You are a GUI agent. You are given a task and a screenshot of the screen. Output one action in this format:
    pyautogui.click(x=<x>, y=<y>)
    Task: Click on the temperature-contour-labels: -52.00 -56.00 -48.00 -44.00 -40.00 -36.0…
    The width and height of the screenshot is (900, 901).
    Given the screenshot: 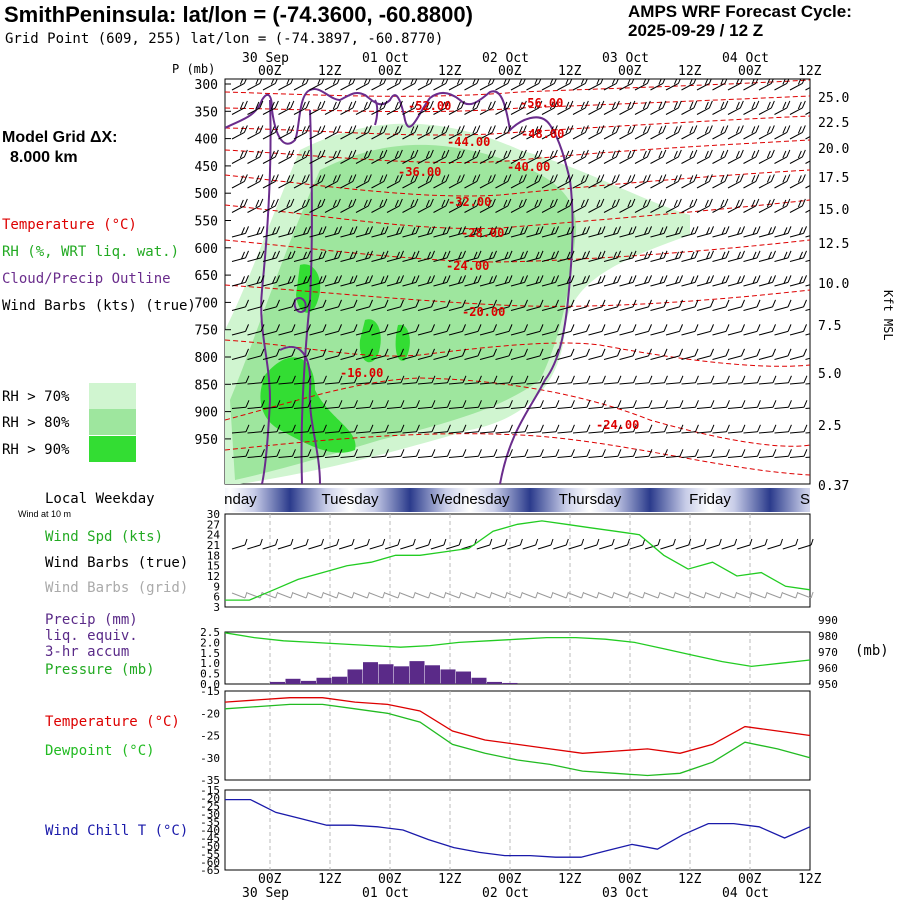 What is the action you would take?
    pyautogui.click(x=489, y=264)
    